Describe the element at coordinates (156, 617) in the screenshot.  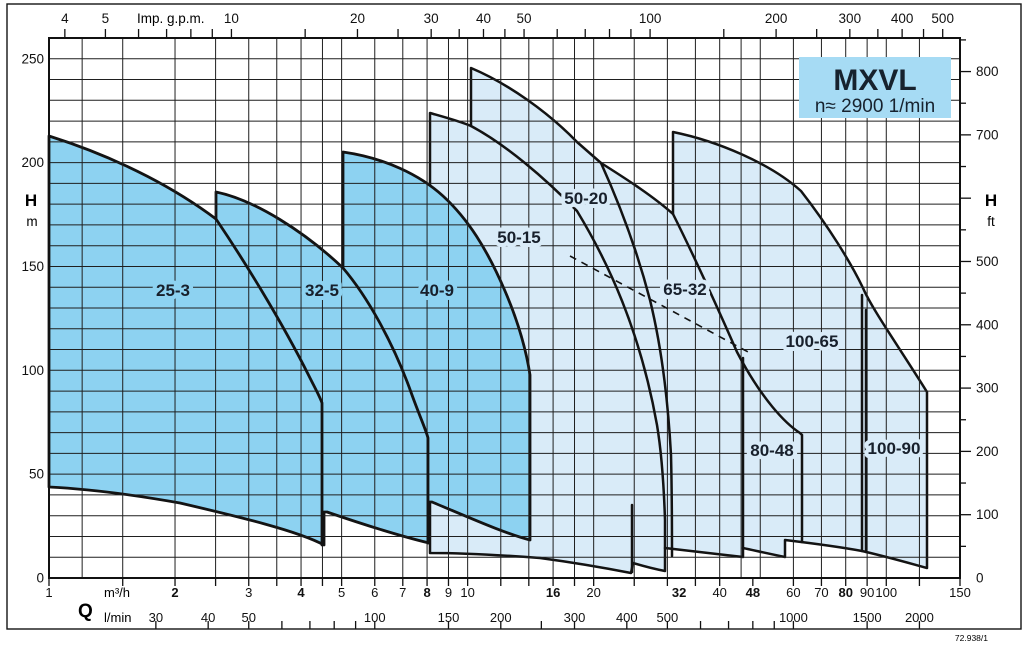
I see `flow-lmin-tick-label: 30` at that location.